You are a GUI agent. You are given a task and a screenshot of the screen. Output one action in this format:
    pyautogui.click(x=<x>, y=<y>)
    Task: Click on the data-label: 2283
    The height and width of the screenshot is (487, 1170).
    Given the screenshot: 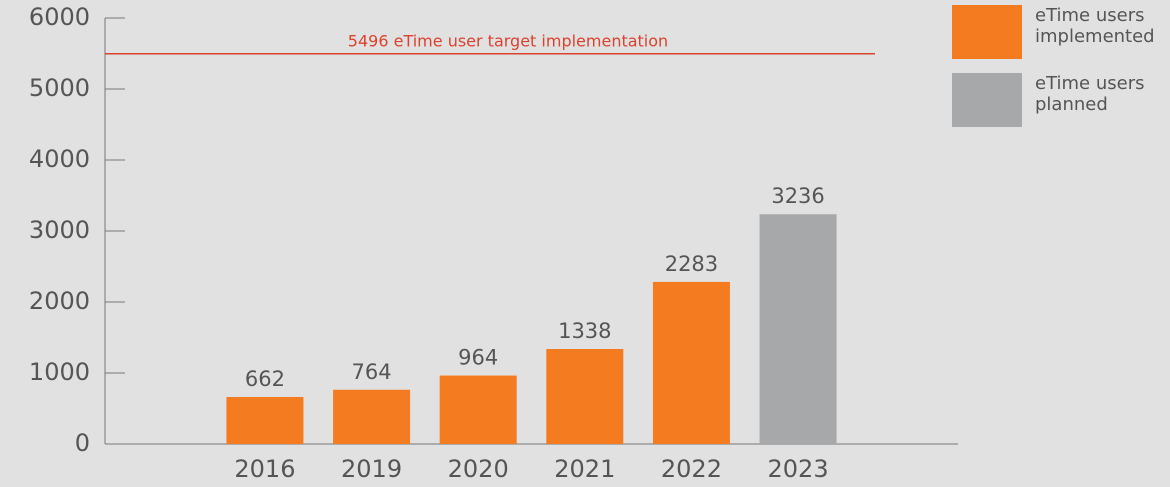 What is the action you would take?
    pyautogui.click(x=691, y=264)
    